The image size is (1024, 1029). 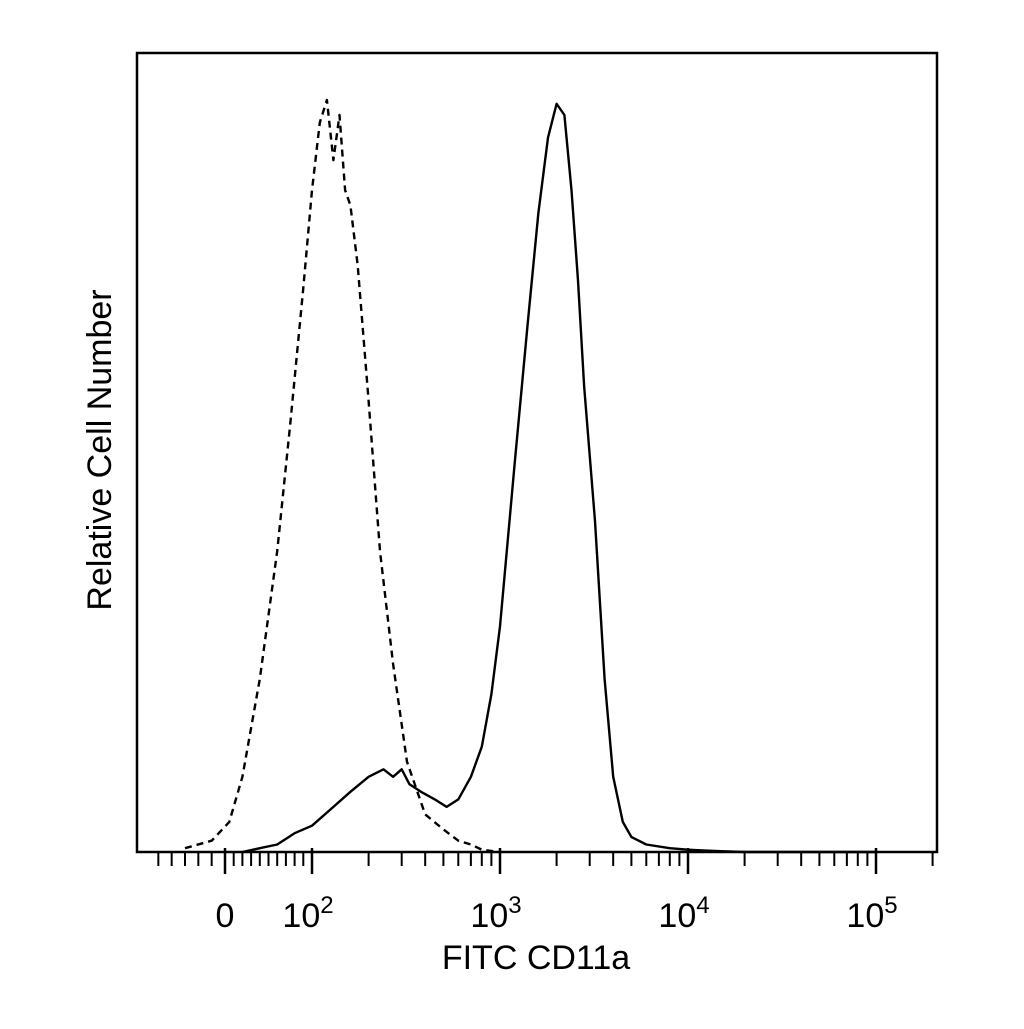 What do you see at coordinates (495, 913) in the screenshot?
I see `x-tick-label: 10³` at bounding box center [495, 913].